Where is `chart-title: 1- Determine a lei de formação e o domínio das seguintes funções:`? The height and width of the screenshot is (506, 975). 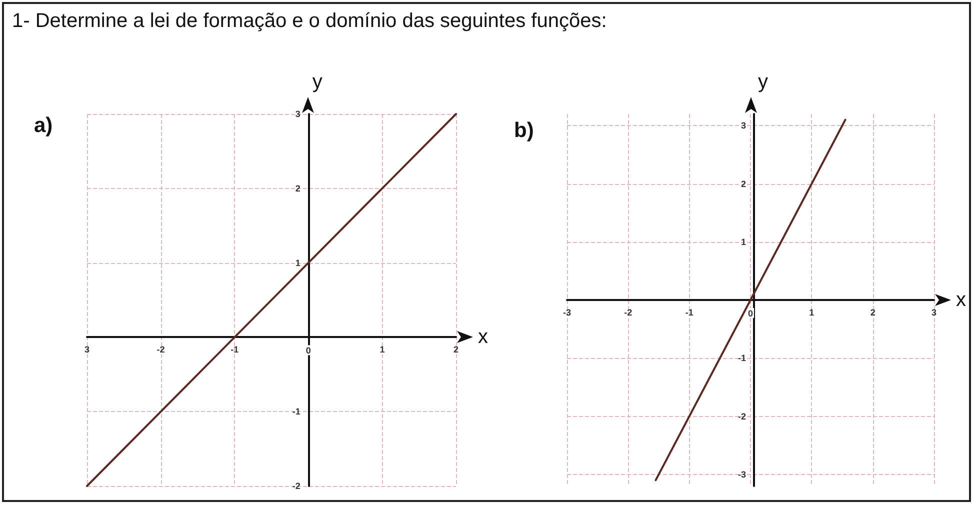 chart-title: 1- Determine a lei de formação e o domínio das seguintes funções: is located at coordinates (309, 21).